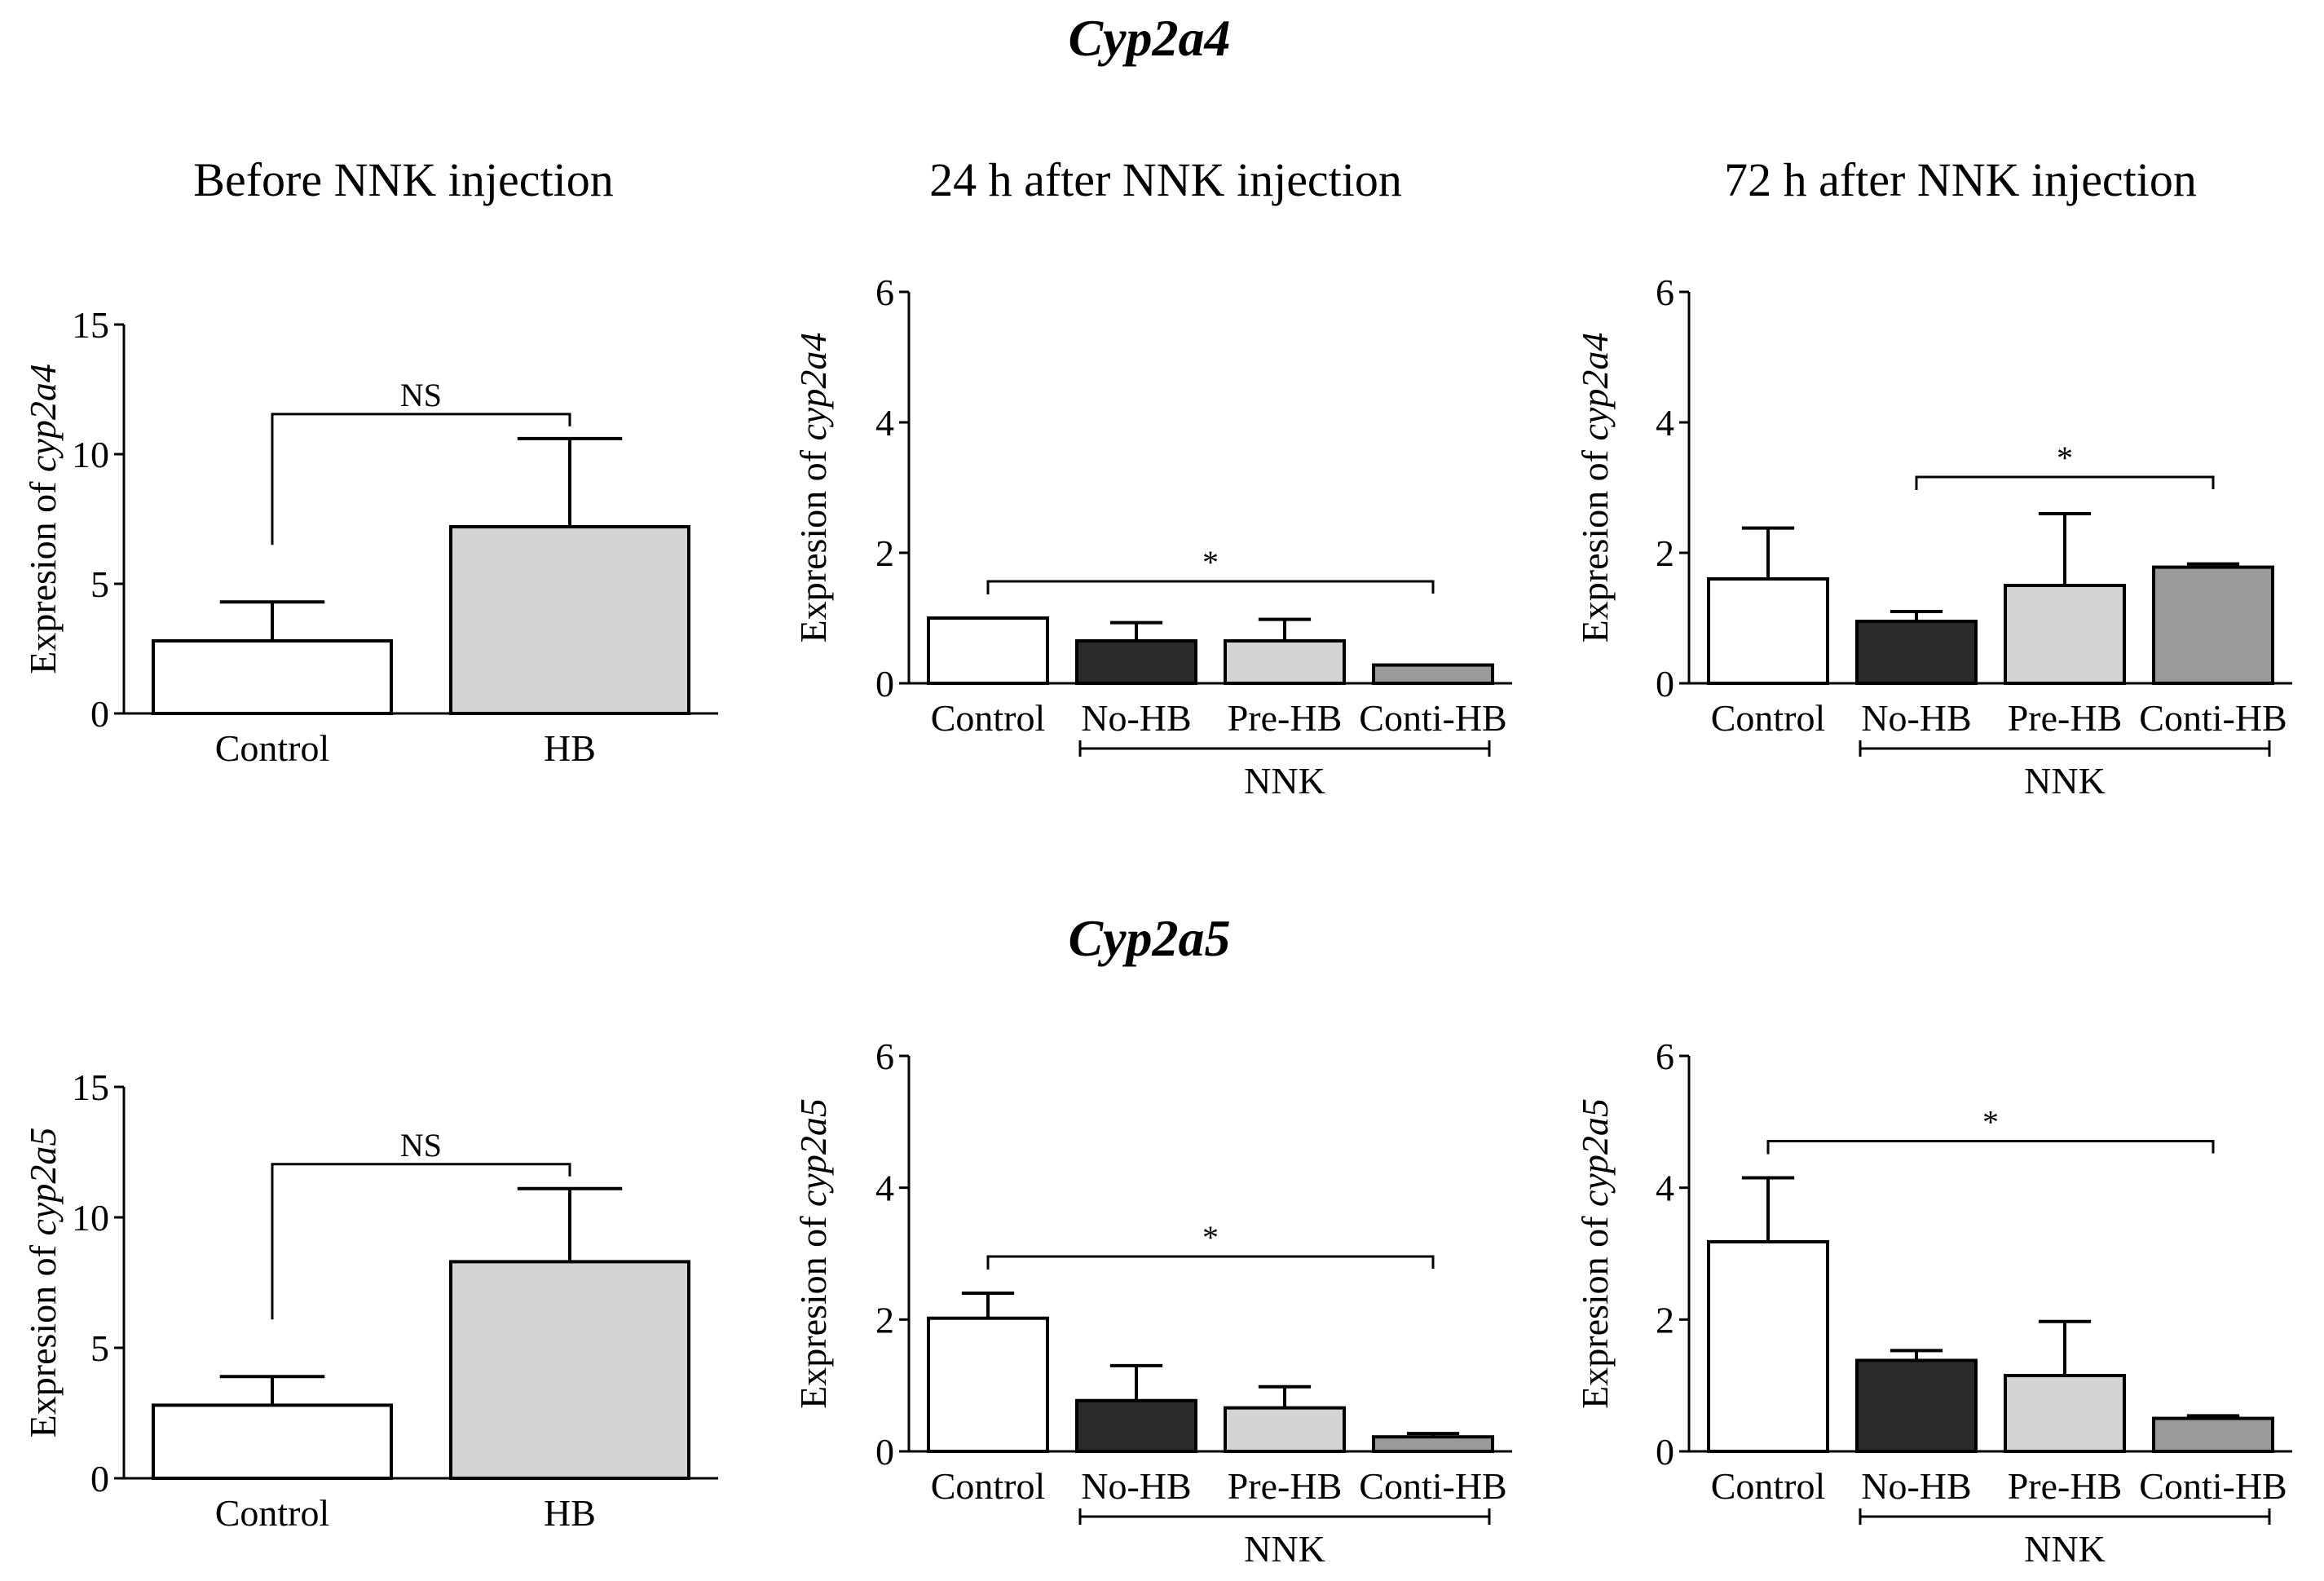 The width and height of the screenshot is (2324, 1581). Describe the element at coordinates (1149, 938) in the screenshot. I see `section-title-cyp2a5: Cyp2a5` at that location.